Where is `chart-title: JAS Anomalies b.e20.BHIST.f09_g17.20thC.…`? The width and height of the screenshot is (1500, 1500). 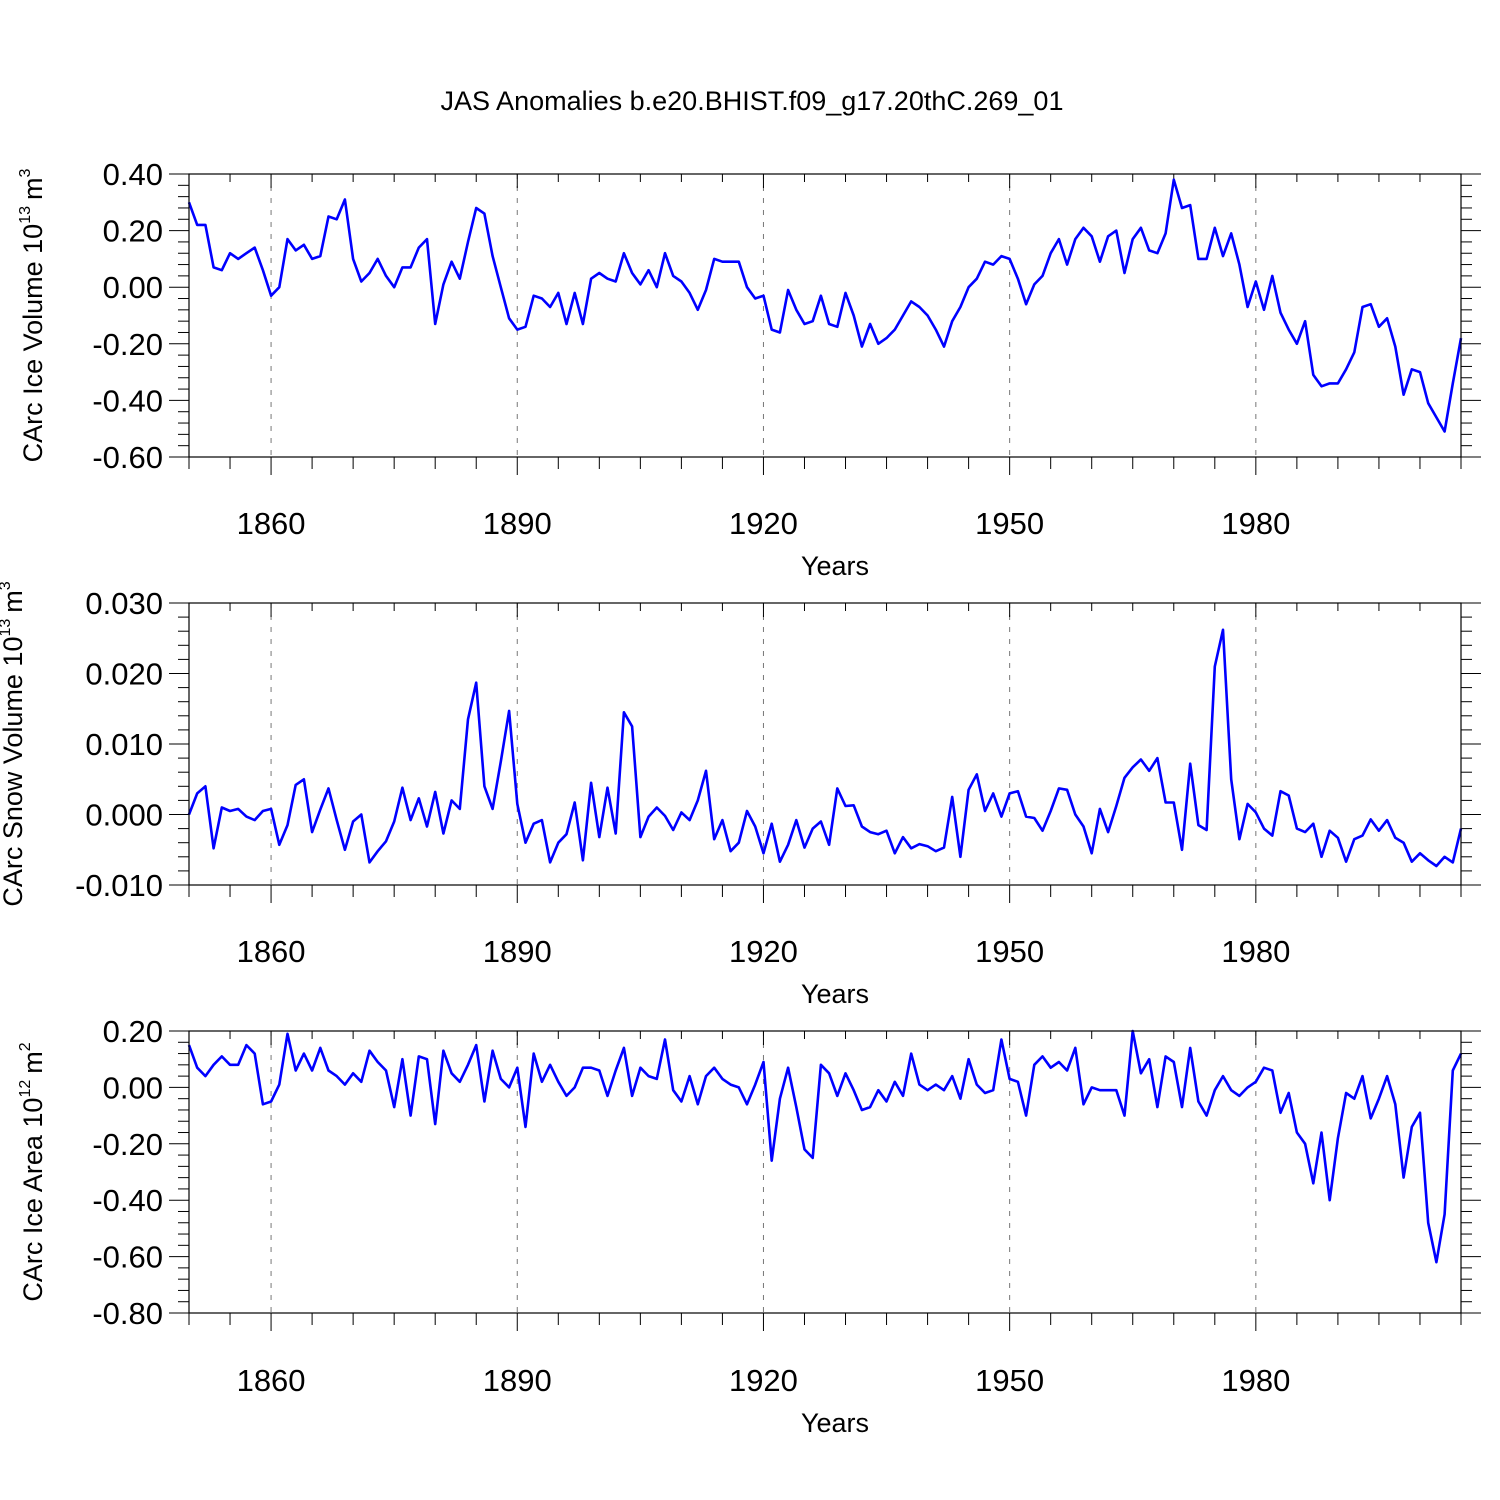 chart-title: JAS Anomalies b.e20.BHIST.f09_g17.20thC.… is located at coordinates (752, 101).